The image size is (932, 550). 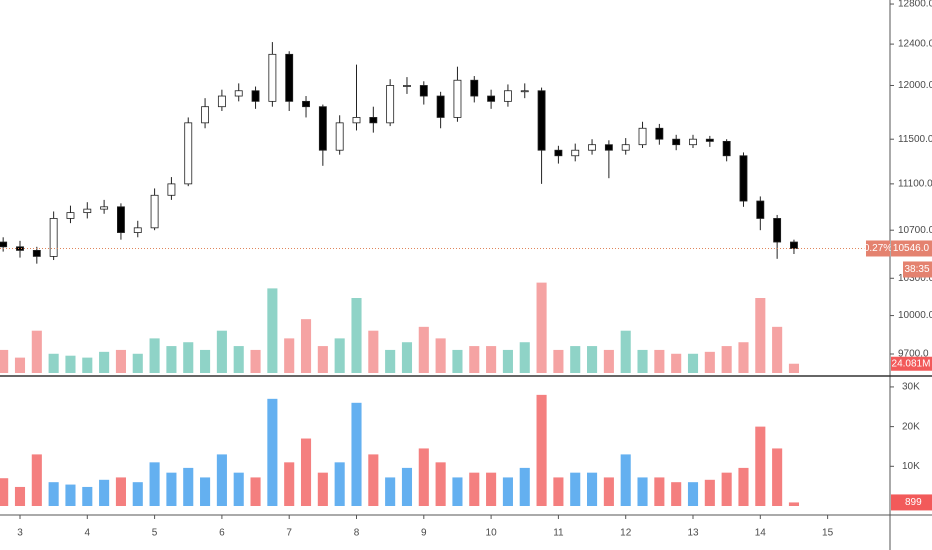 I want to click on x-tick-label: 10, so click(x=492, y=533).